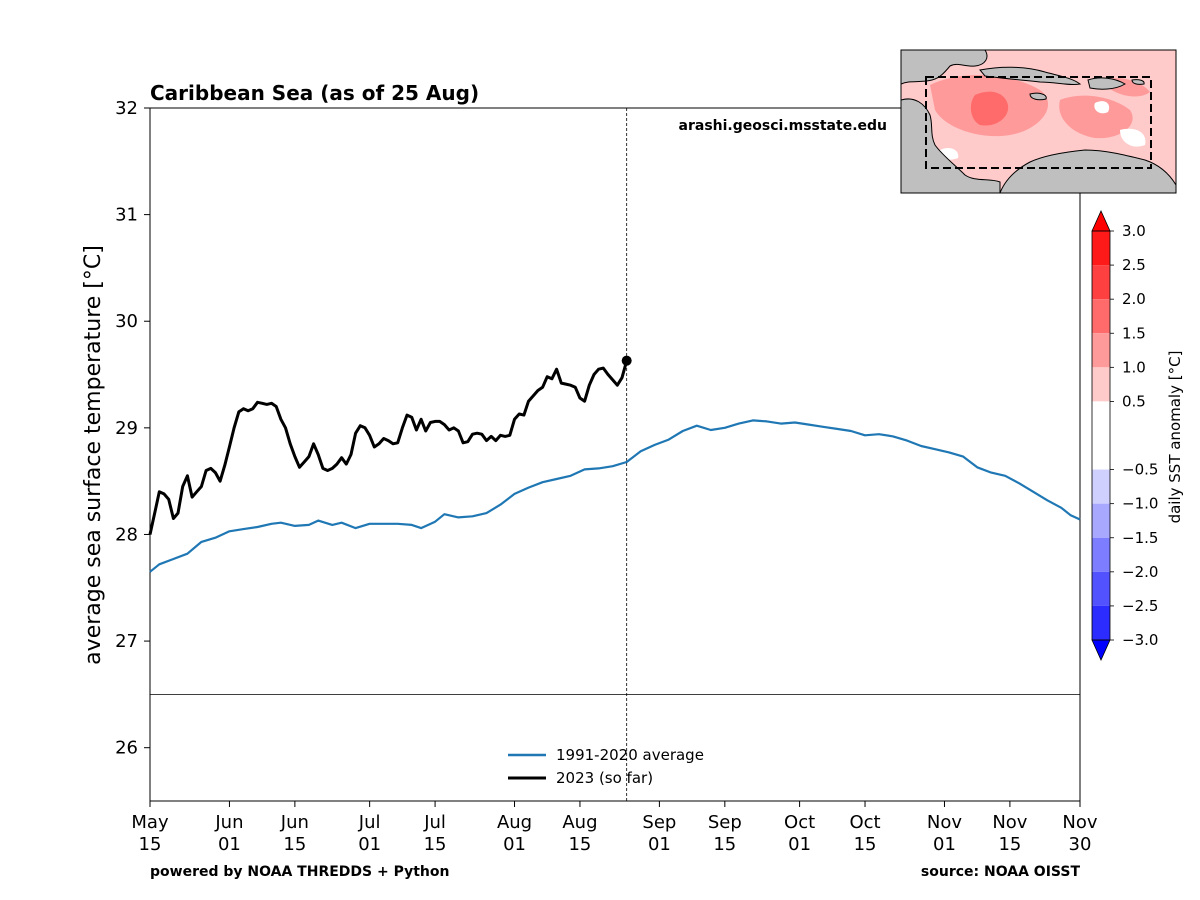  I want to click on source-label: source: NOAA OISST, so click(1001, 872).